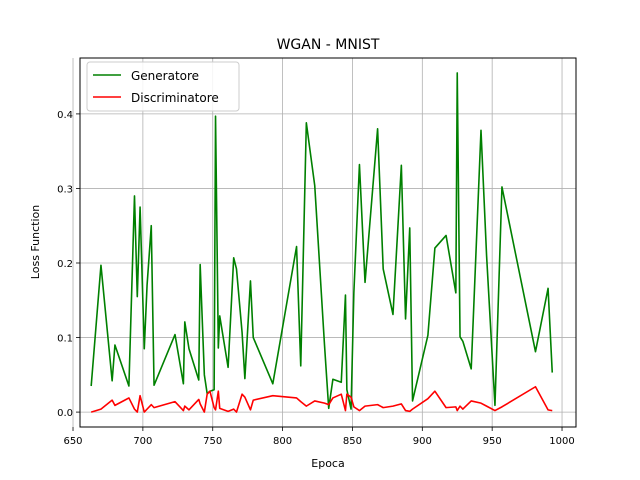  What do you see at coordinates (72, 441) in the screenshot?
I see `x-tick-label: 650` at bounding box center [72, 441].